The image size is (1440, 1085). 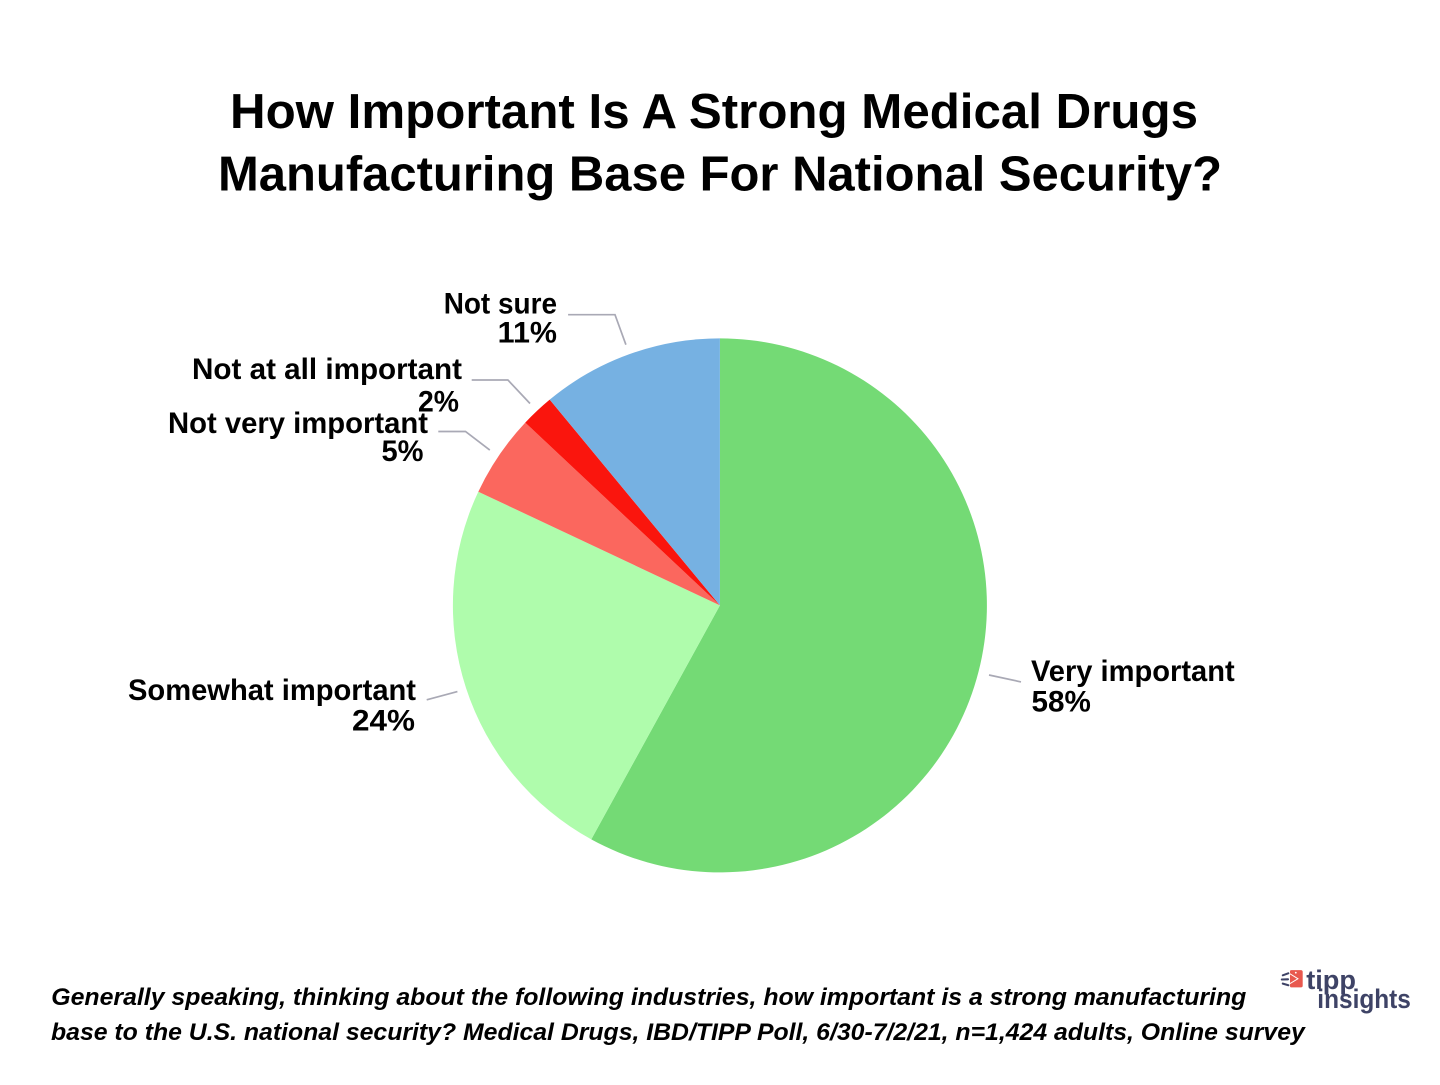 I want to click on svg-text: Not at all important, so click(x=327, y=370).